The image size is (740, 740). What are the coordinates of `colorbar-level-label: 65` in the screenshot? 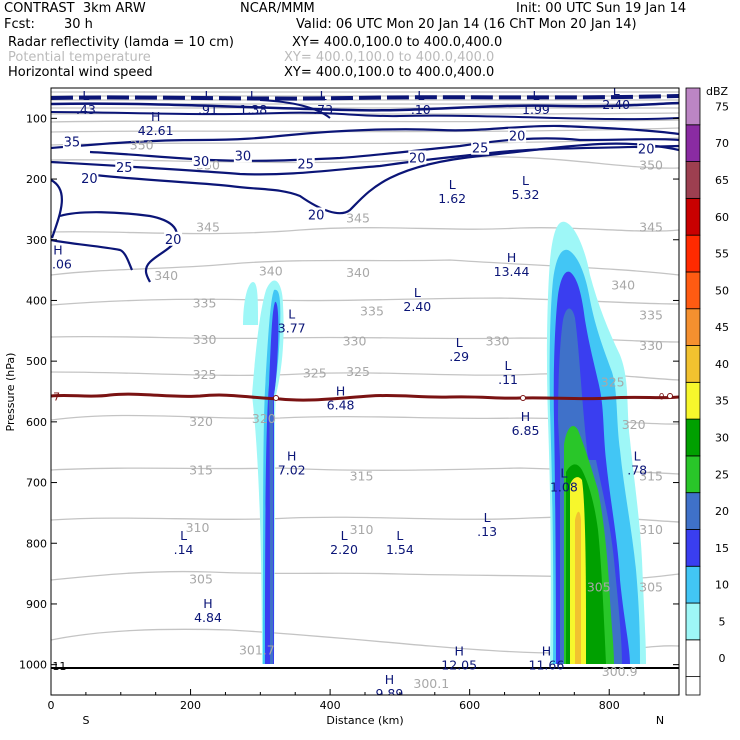 It's located at (722, 180).